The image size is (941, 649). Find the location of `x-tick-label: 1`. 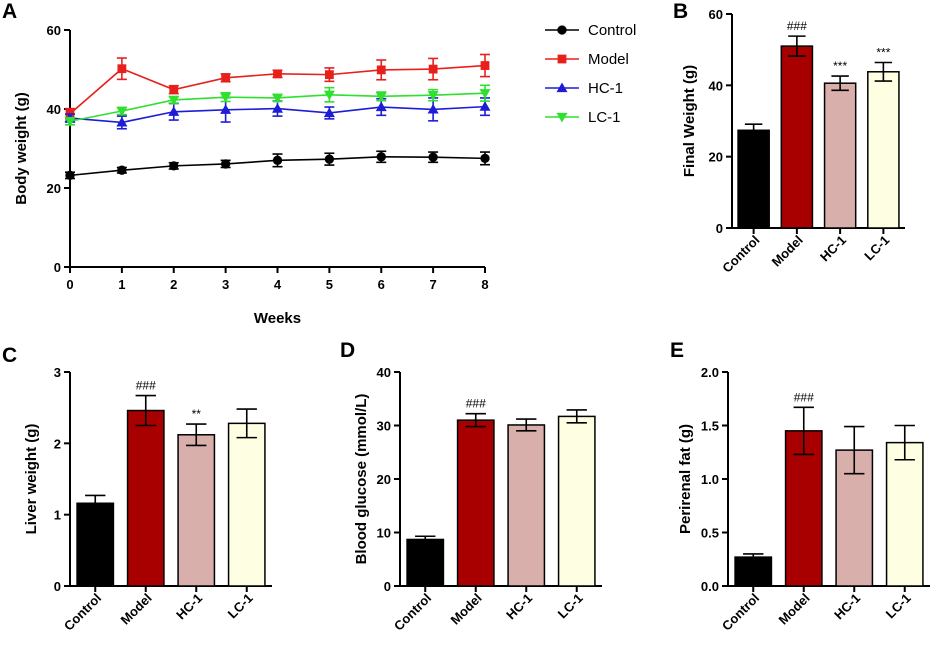

x-tick-label: 1 is located at coordinates (121, 284).